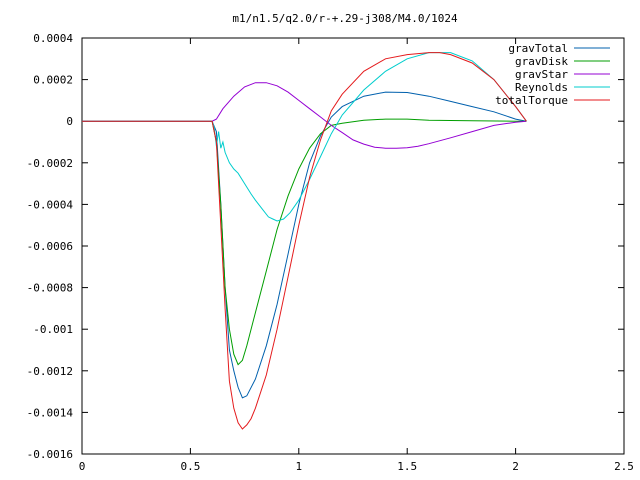 This screenshot has height=480, width=640. Describe the element at coordinates (82, 466) in the screenshot. I see `x-tick-label: 0` at that location.